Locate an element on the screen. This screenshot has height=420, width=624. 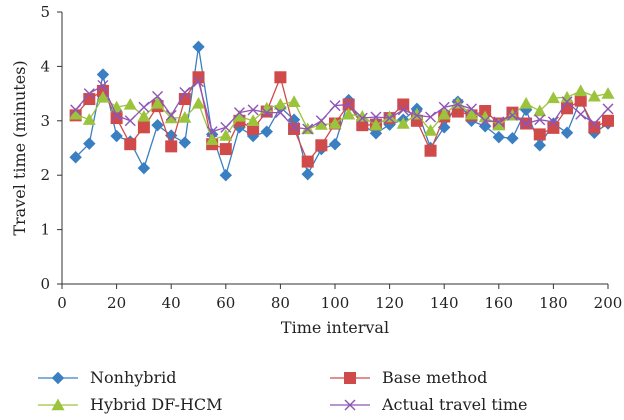
legend-label: Hybrid DF-HCM is located at coordinates (156, 404).